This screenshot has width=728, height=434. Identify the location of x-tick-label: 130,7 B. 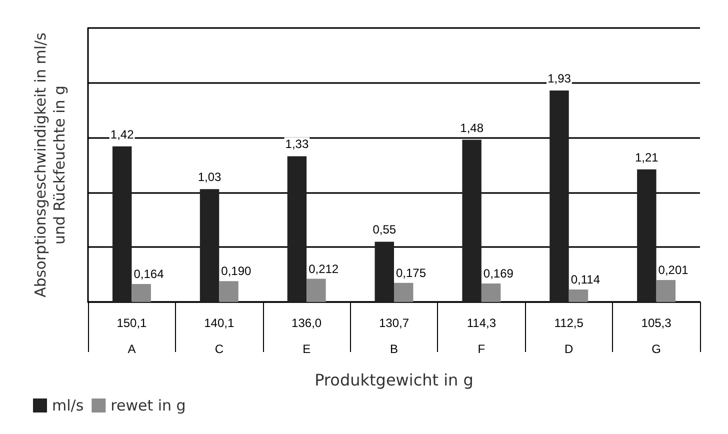
(394, 336).